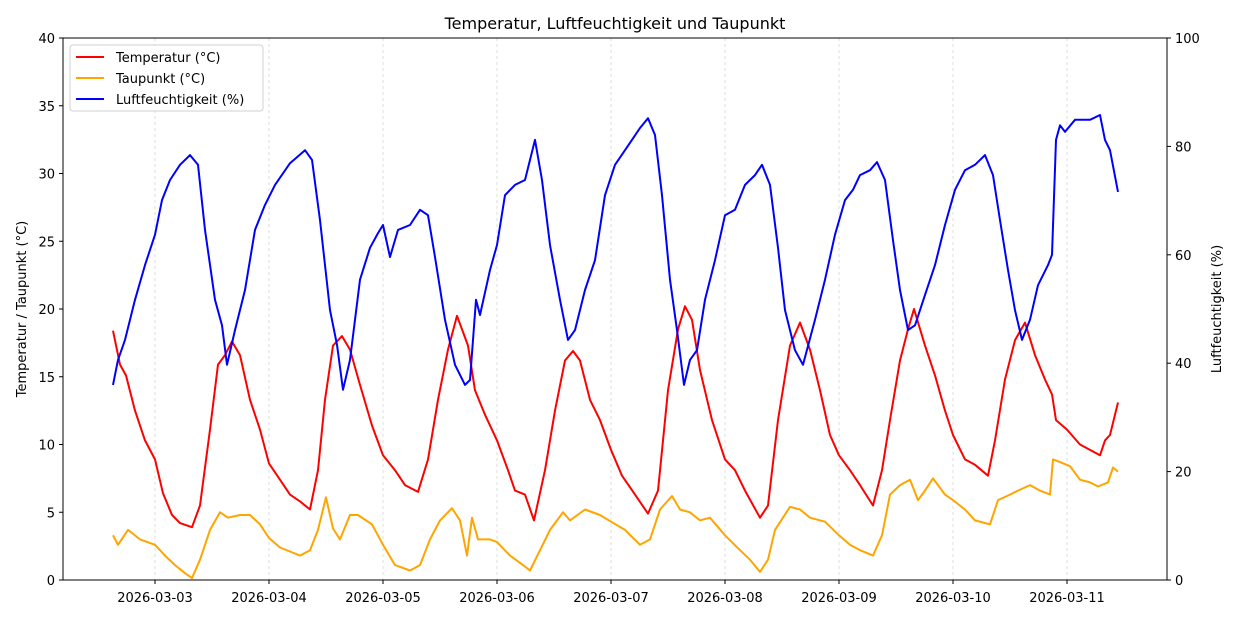 This screenshot has height=620, width=1240. I want to click on y-right-tick-label: 0, so click(1179, 581).